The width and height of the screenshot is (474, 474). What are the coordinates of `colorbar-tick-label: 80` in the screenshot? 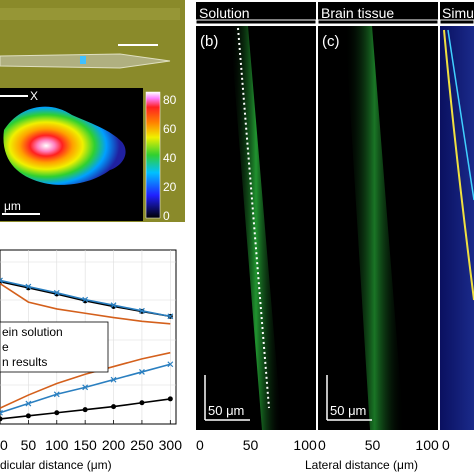 It's located at (170, 100).